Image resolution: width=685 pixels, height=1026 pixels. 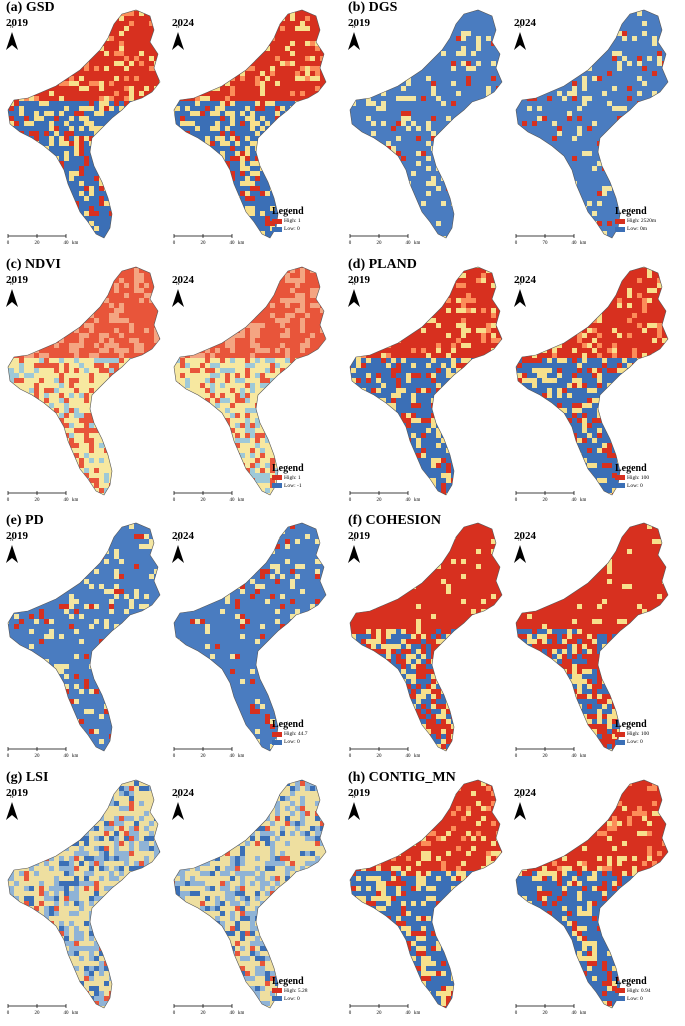 I want to click on legend: Legend High: 2520m Low: 0m, so click(x=644, y=219).